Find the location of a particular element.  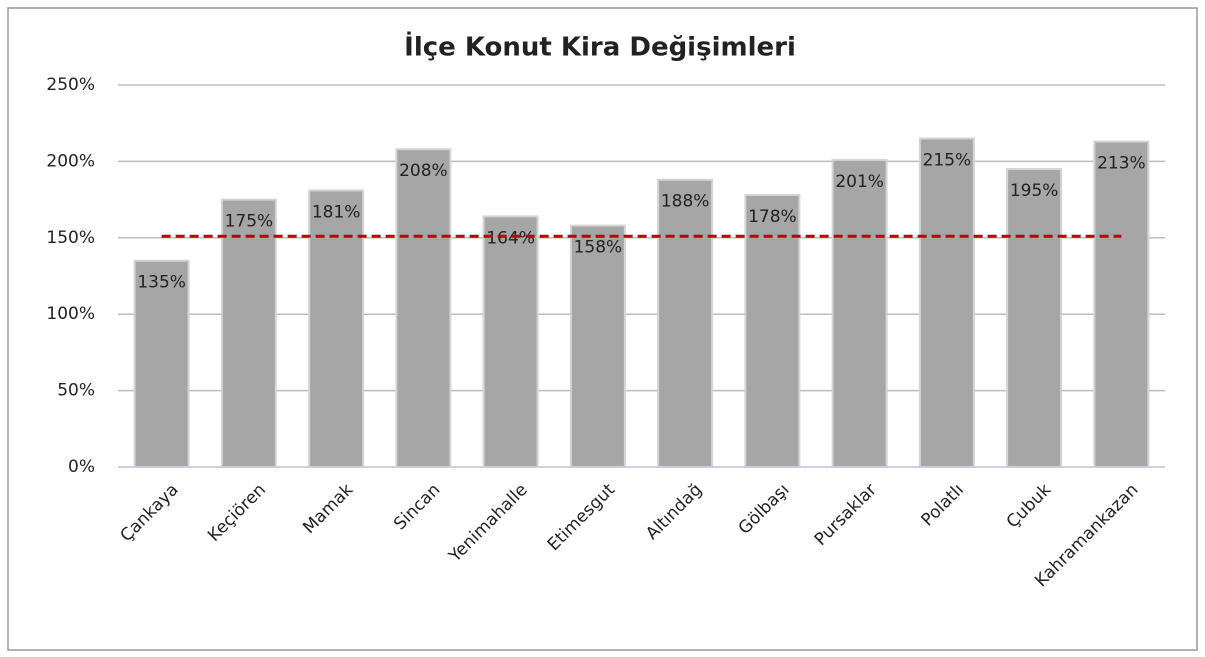

y-tick-label: 0% is located at coordinates (81, 467).